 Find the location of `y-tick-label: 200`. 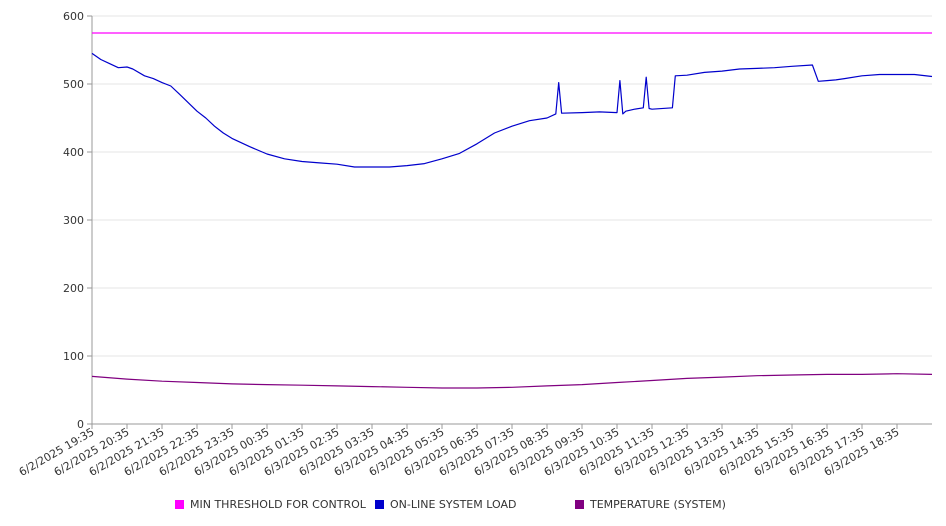

y-tick-label: 200 is located at coordinates (73, 288).